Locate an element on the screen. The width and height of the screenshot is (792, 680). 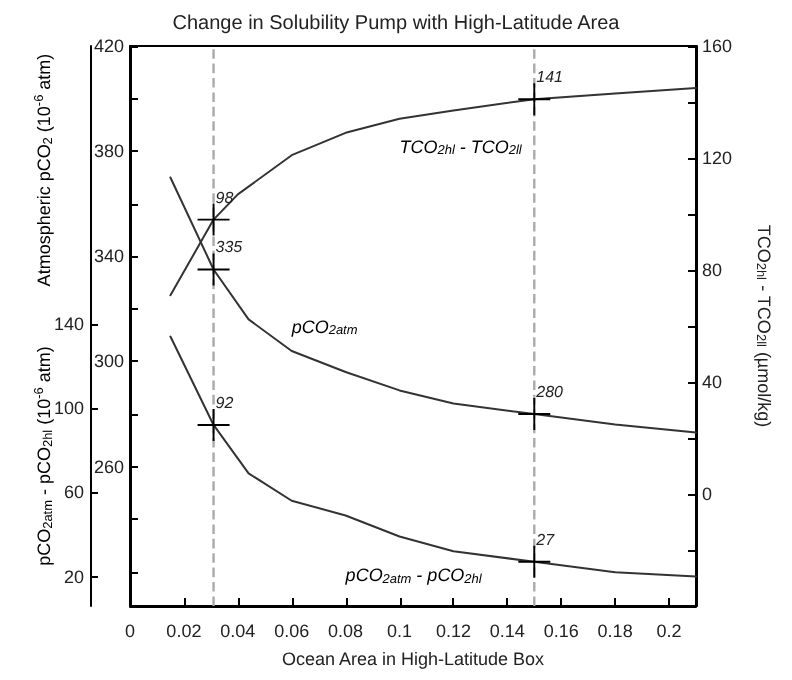
x-tick-label: 0.1 is located at coordinates (400, 631).